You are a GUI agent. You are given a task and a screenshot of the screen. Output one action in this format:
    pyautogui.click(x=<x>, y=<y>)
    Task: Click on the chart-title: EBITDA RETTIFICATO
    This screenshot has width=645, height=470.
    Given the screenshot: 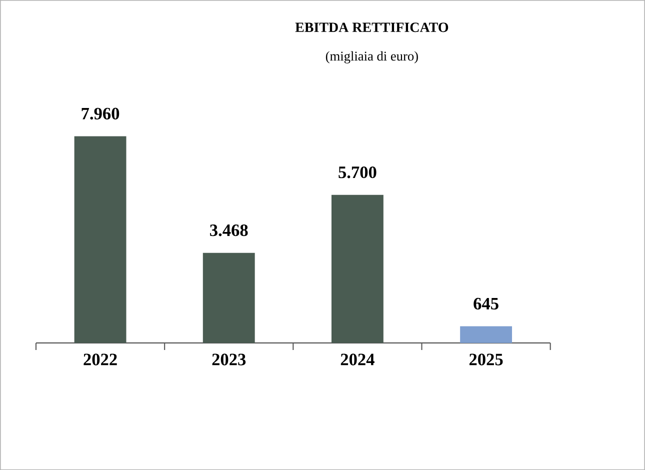 What is the action you would take?
    pyautogui.click(x=371, y=27)
    